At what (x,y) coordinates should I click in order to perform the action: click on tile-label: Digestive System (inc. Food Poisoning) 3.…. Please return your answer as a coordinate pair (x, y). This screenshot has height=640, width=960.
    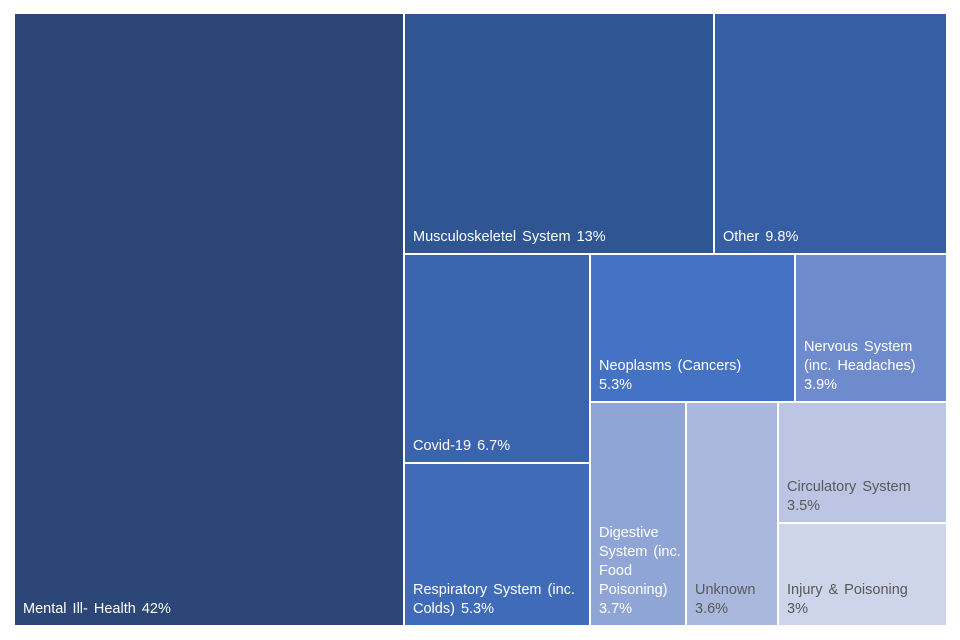
    Looking at the image, I should click on (640, 571).